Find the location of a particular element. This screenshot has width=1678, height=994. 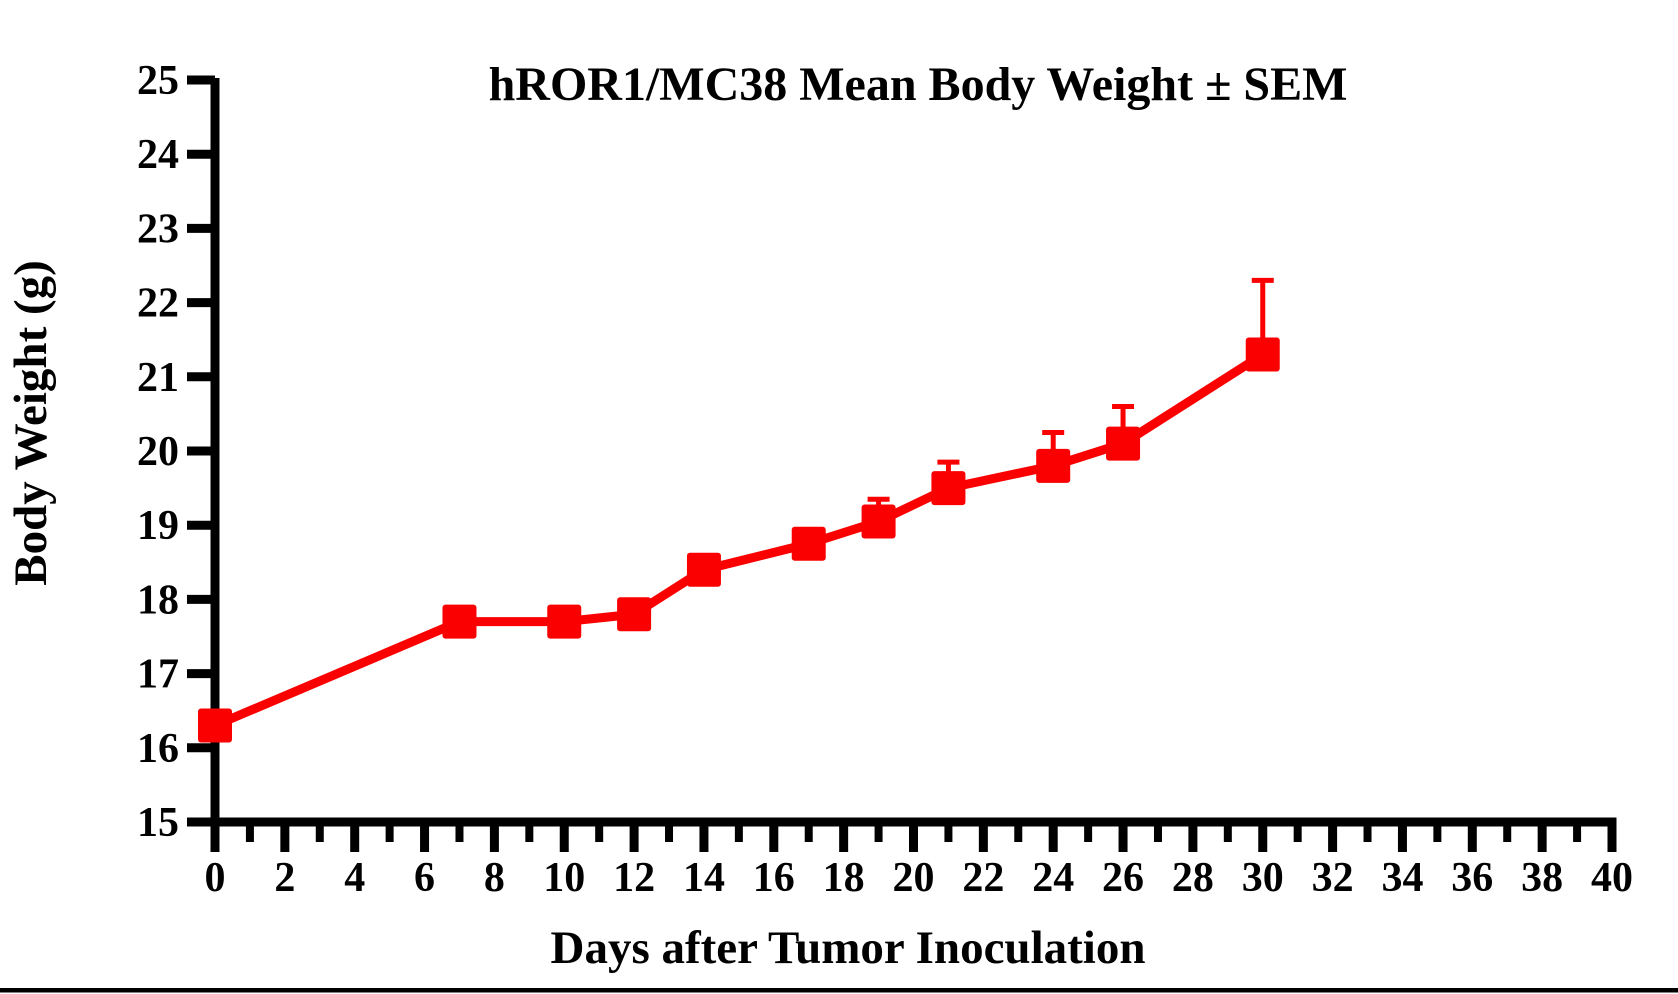

x-tick-label: 28 is located at coordinates (1193, 878).